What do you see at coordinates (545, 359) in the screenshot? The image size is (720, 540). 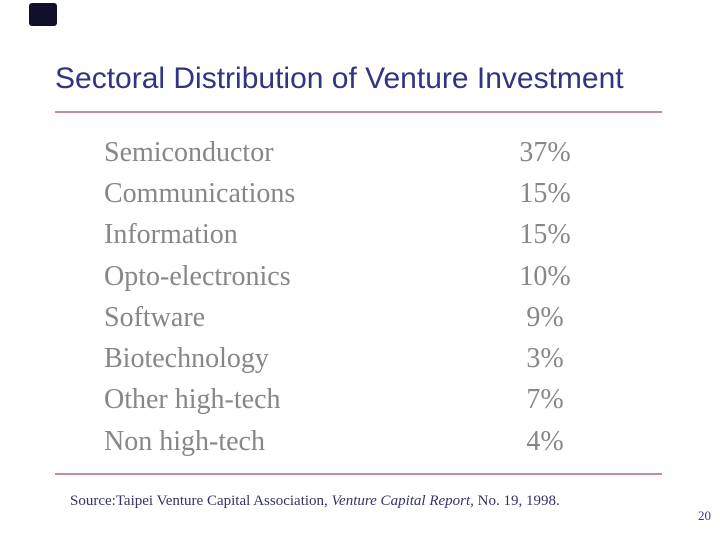 I see `sector-value: 3%` at bounding box center [545, 359].